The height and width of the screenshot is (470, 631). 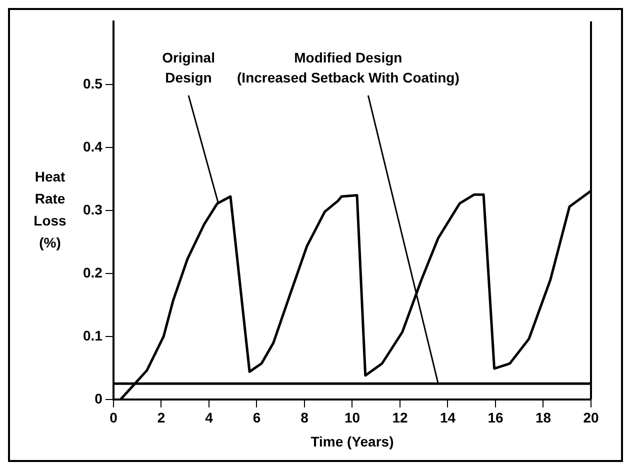 What do you see at coordinates (114, 418) in the screenshot?
I see `x-tick-label: 0` at bounding box center [114, 418].